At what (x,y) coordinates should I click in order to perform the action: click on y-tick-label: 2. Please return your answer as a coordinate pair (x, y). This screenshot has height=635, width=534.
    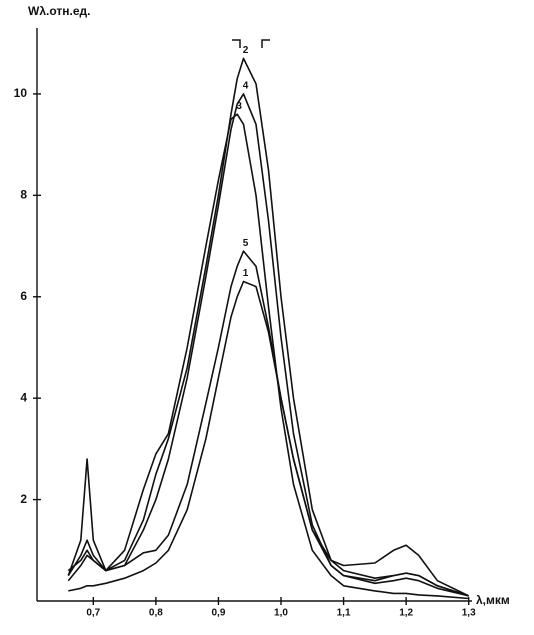
    Looking at the image, I should click on (23, 499).